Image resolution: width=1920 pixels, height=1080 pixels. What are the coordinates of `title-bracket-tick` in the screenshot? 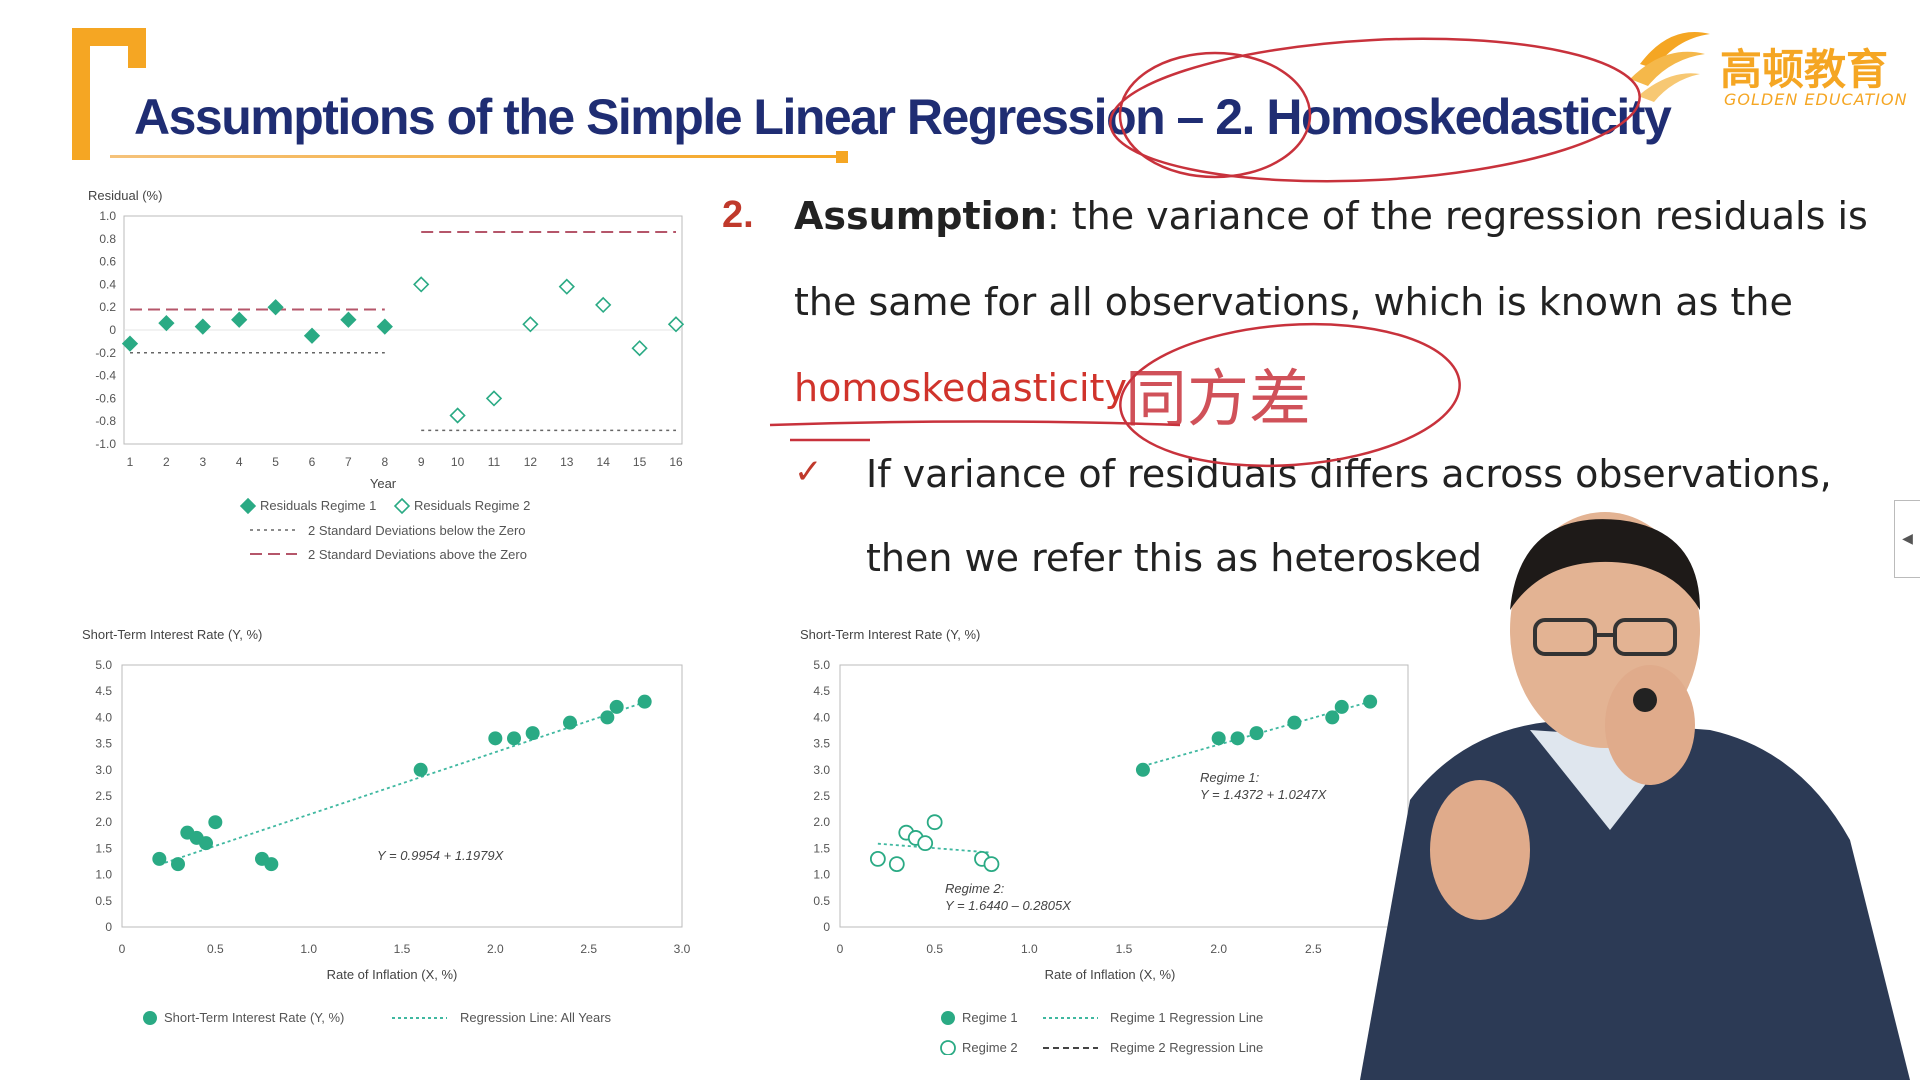 It's located at (137, 48).